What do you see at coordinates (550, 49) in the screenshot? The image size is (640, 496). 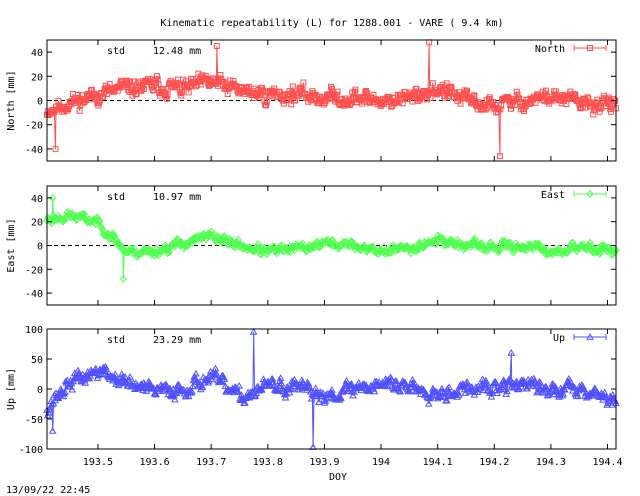 I see `legend-label: North` at bounding box center [550, 49].